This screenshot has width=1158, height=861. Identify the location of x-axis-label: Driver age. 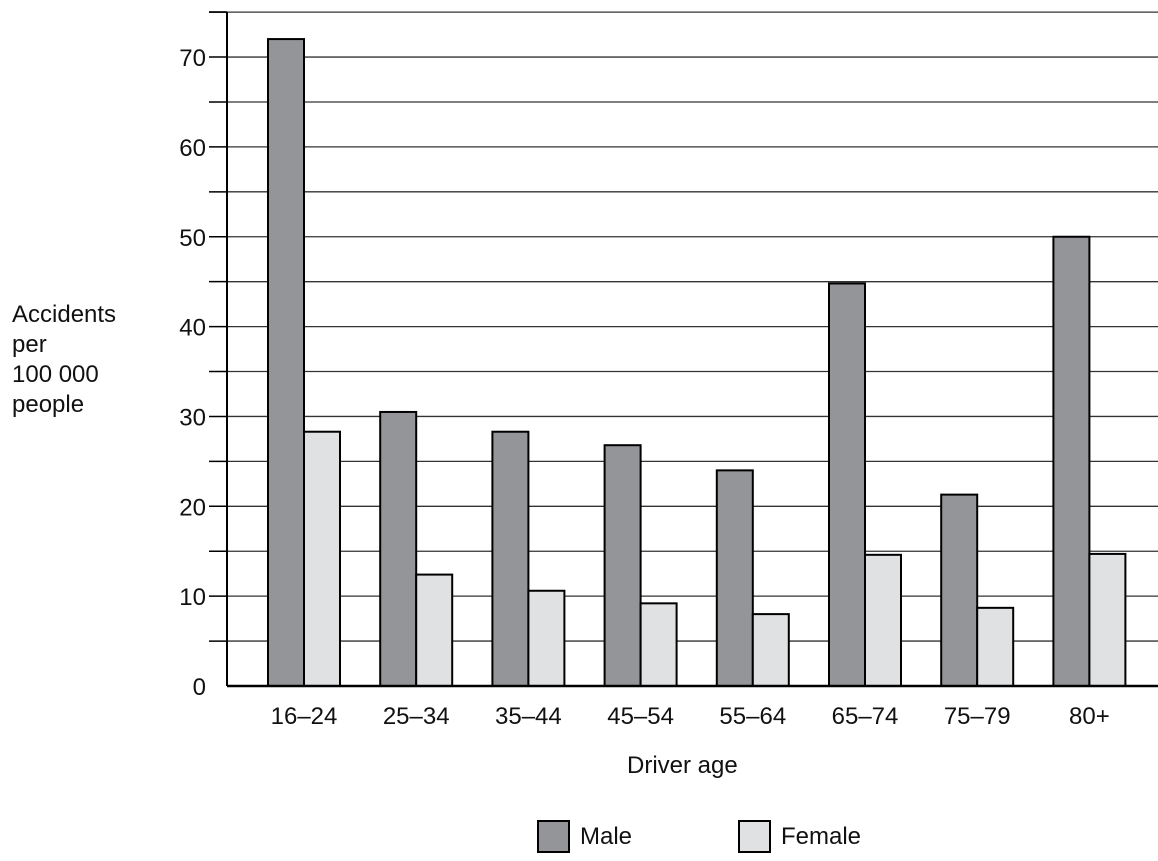
(682, 766).